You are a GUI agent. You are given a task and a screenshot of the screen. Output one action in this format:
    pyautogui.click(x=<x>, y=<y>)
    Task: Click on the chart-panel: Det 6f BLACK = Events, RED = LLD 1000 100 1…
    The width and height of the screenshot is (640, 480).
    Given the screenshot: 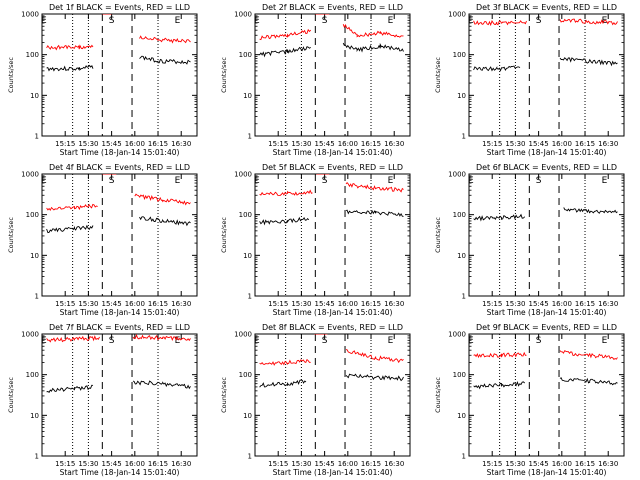 What is the action you would take?
    pyautogui.click(x=529, y=240)
    